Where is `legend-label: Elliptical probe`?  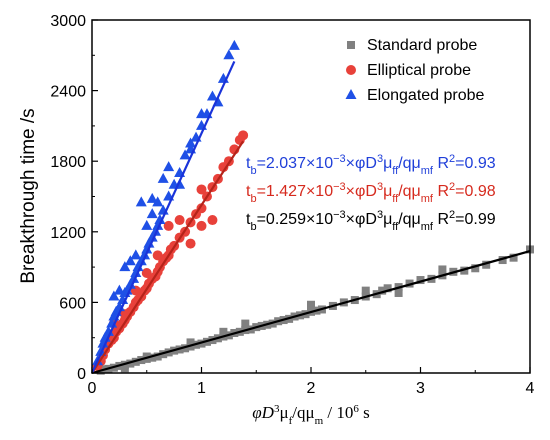
legend-label: Elliptical probe is located at coordinates (419, 70).